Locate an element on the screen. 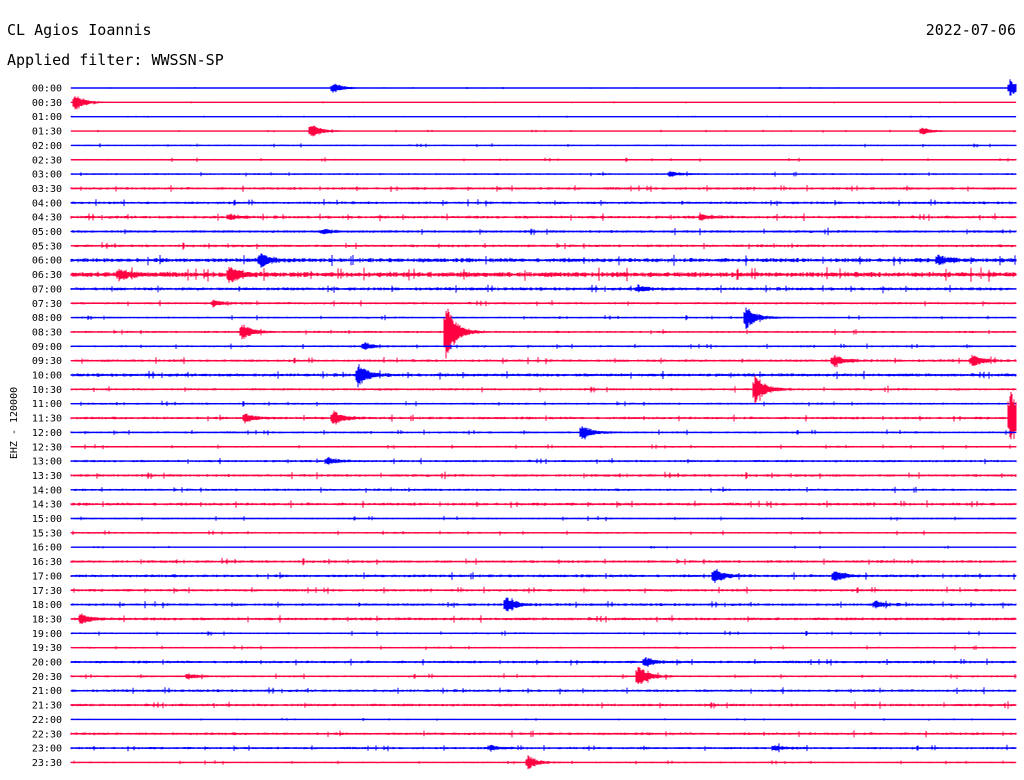 The height and width of the screenshot is (780, 1024). row-time-label: 12:30 is located at coordinates (47, 447).